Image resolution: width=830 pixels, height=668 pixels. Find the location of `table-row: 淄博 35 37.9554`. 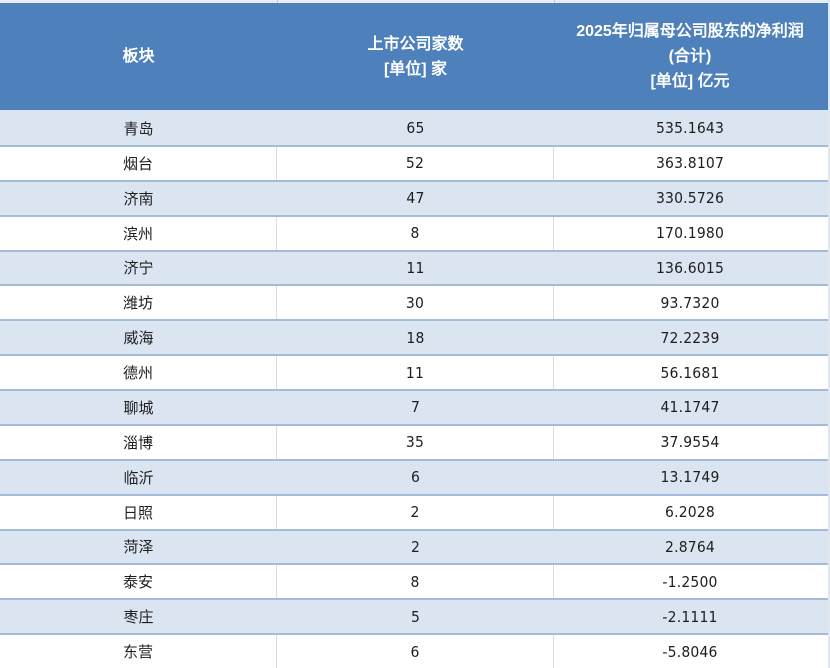

table-row: 淄博 35 37.9554 is located at coordinates (414, 441).